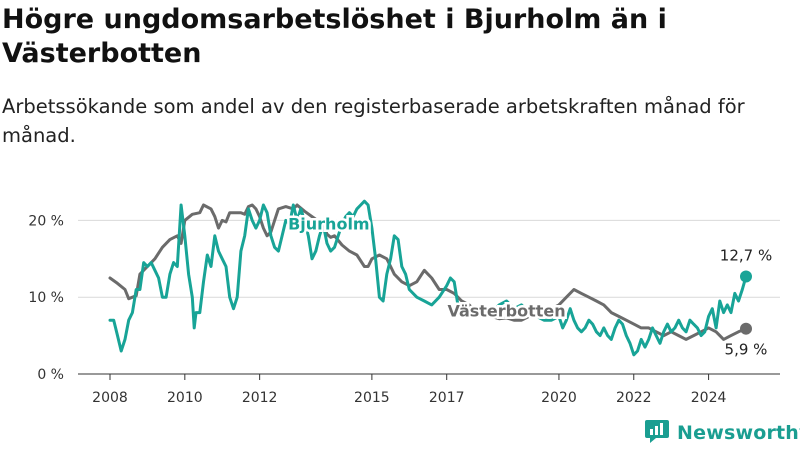 This screenshot has height=450, width=800. What do you see at coordinates (260, 398) in the screenshot?
I see `x-tick-label: 2012` at bounding box center [260, 398].